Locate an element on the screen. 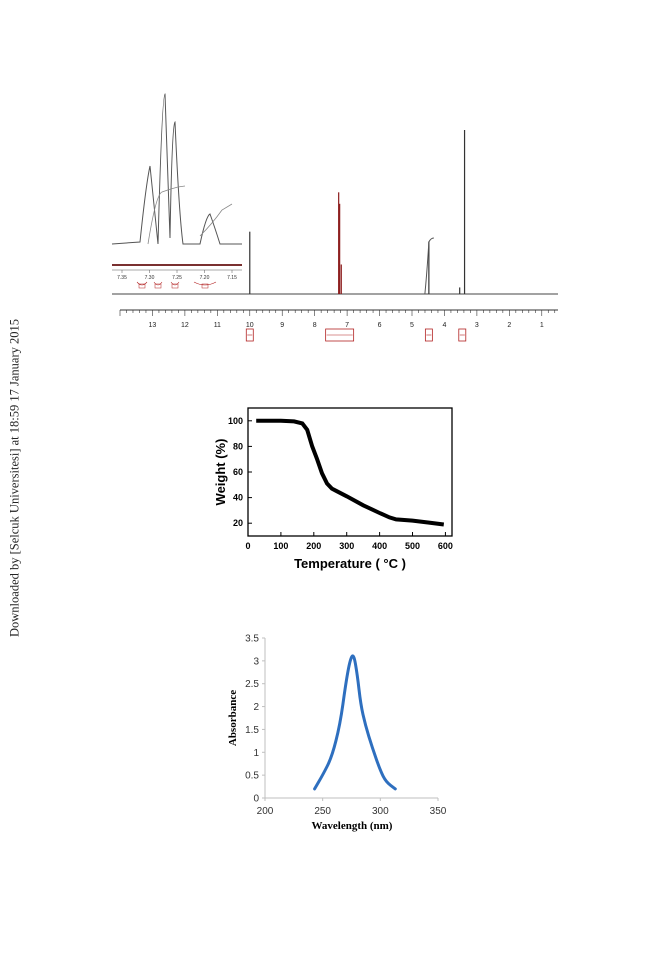  uv-y-ticks: 0 0.5 1 1.5 2 2.5 3 3.5 is located at coordinates (255, 719).